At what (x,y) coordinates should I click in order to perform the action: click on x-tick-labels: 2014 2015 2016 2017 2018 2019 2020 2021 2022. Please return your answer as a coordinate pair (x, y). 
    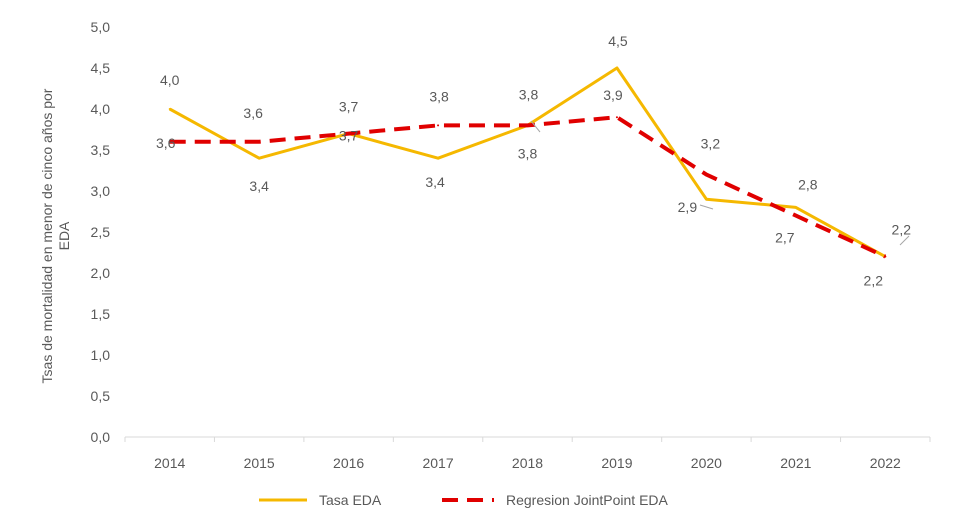
    Looking at the image, I should click on (527, 463).